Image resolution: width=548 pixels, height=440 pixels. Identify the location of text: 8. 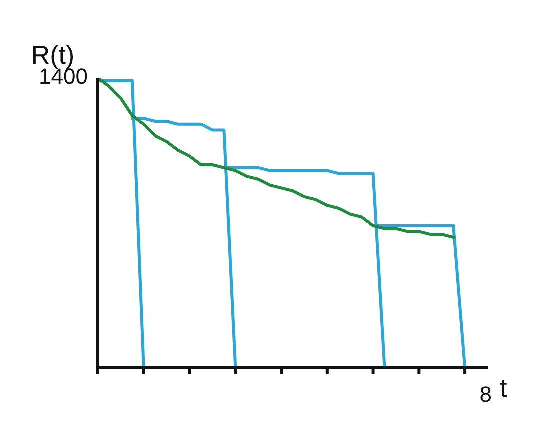
(486, 395).